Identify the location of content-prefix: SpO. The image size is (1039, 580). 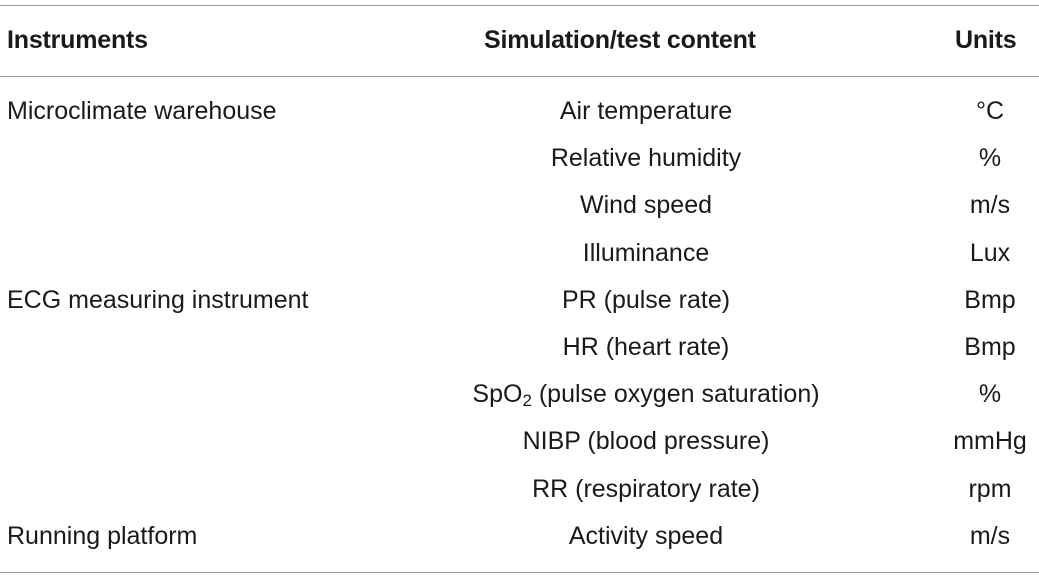
(497, 394).